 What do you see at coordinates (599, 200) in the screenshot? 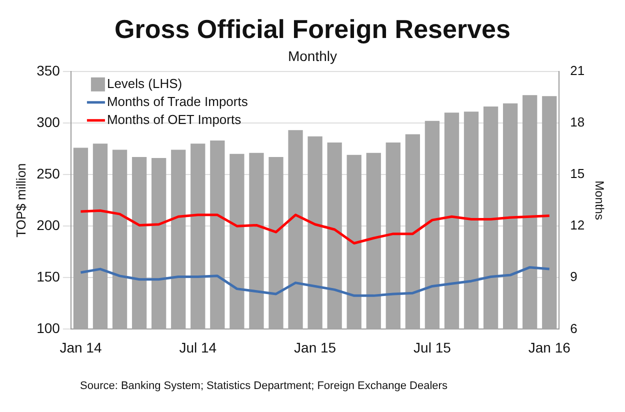
I see `y2-axis-title: Months` at bounding box center [599, 200].